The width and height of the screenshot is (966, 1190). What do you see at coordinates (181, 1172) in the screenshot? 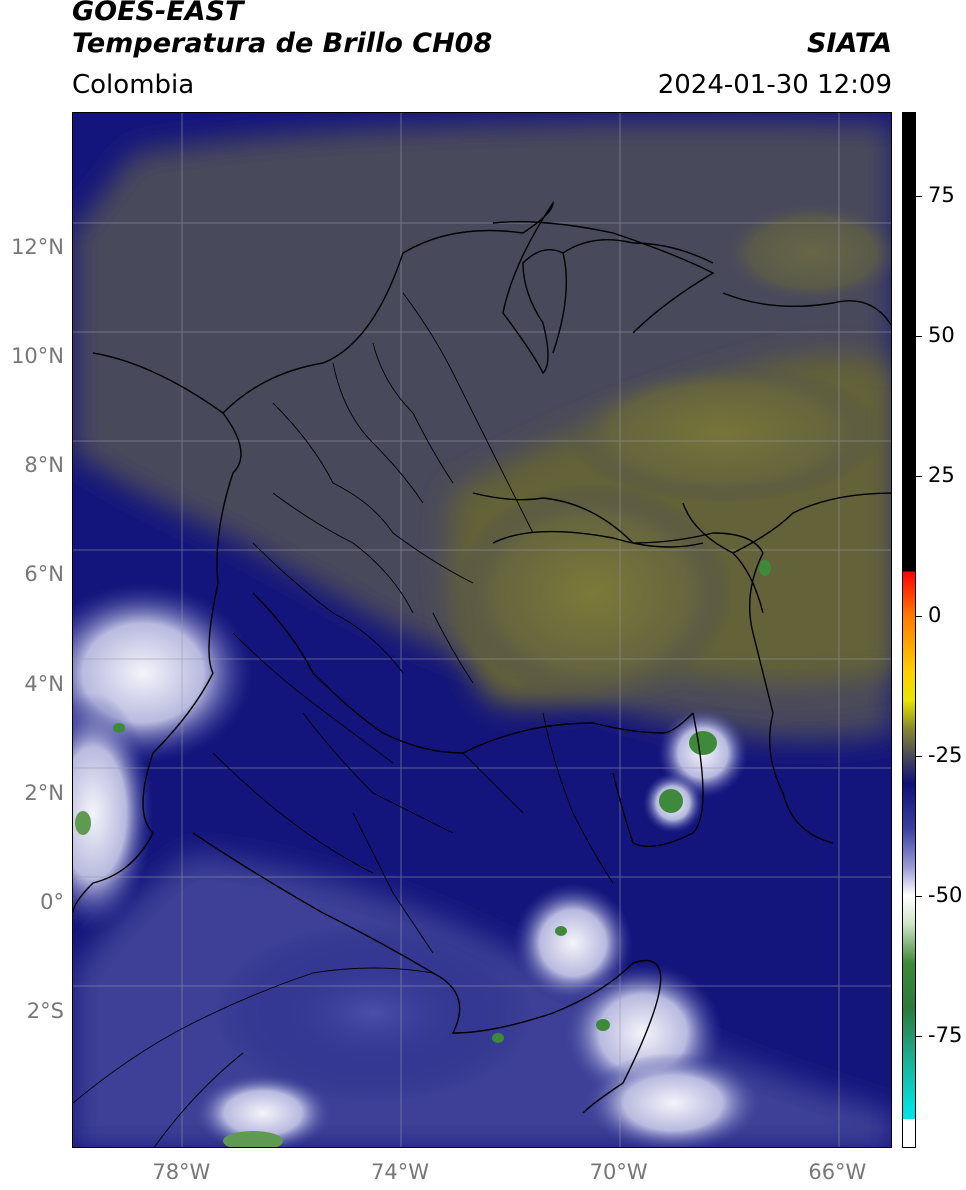
I see `longitude-tick-label: 78°W` at bounding box center [181, 1172].